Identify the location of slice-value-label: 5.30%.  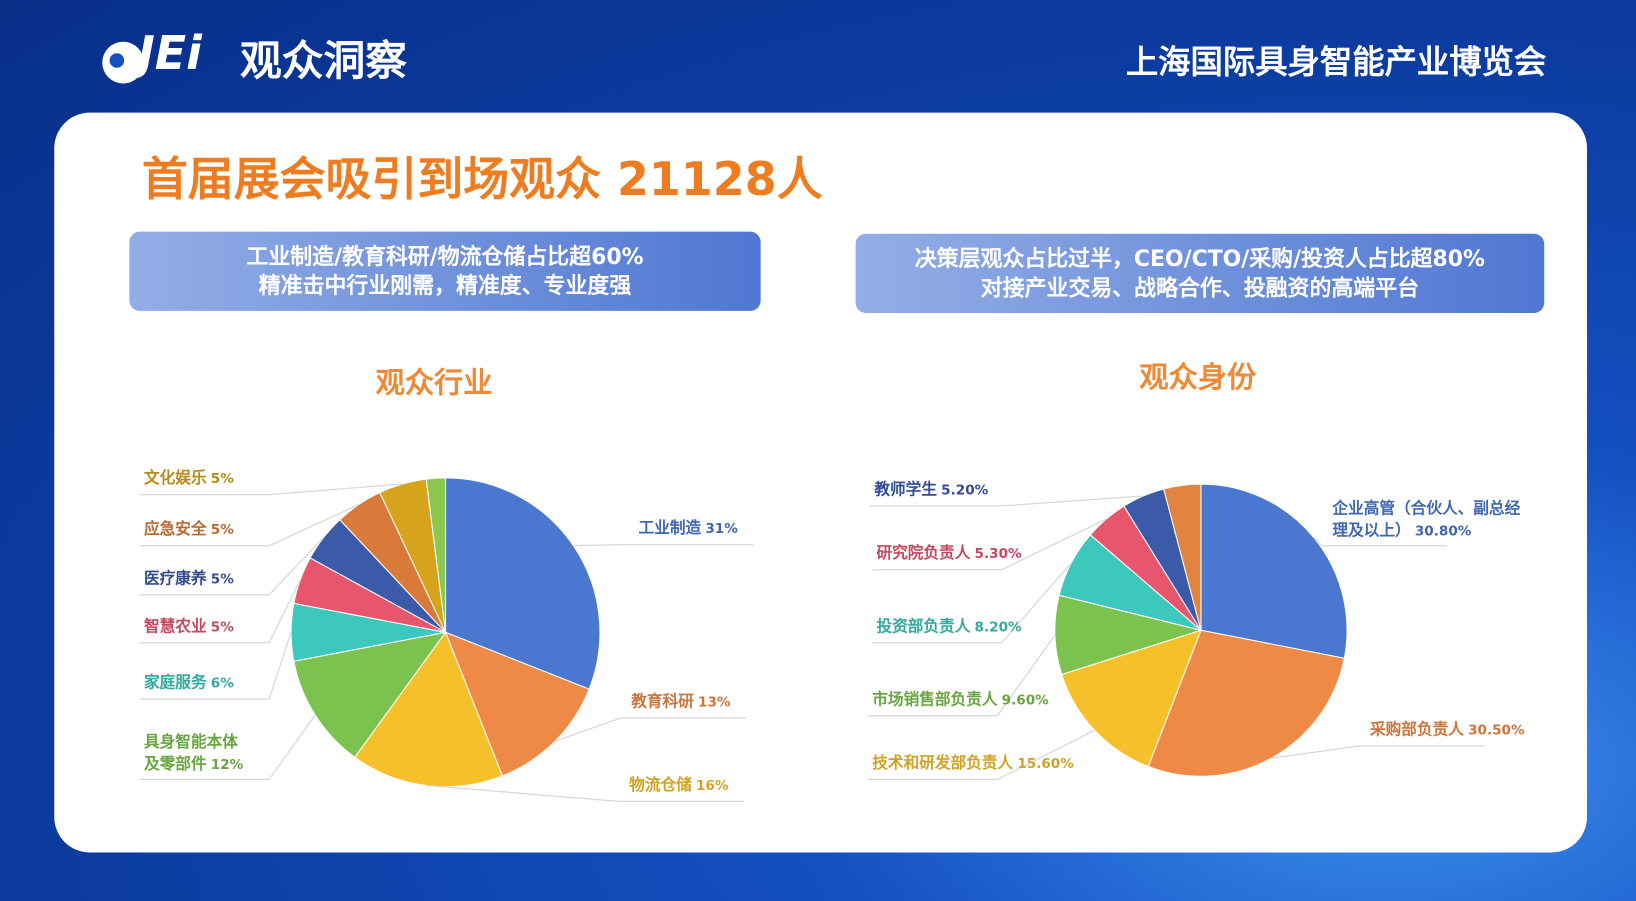
(998, 554).